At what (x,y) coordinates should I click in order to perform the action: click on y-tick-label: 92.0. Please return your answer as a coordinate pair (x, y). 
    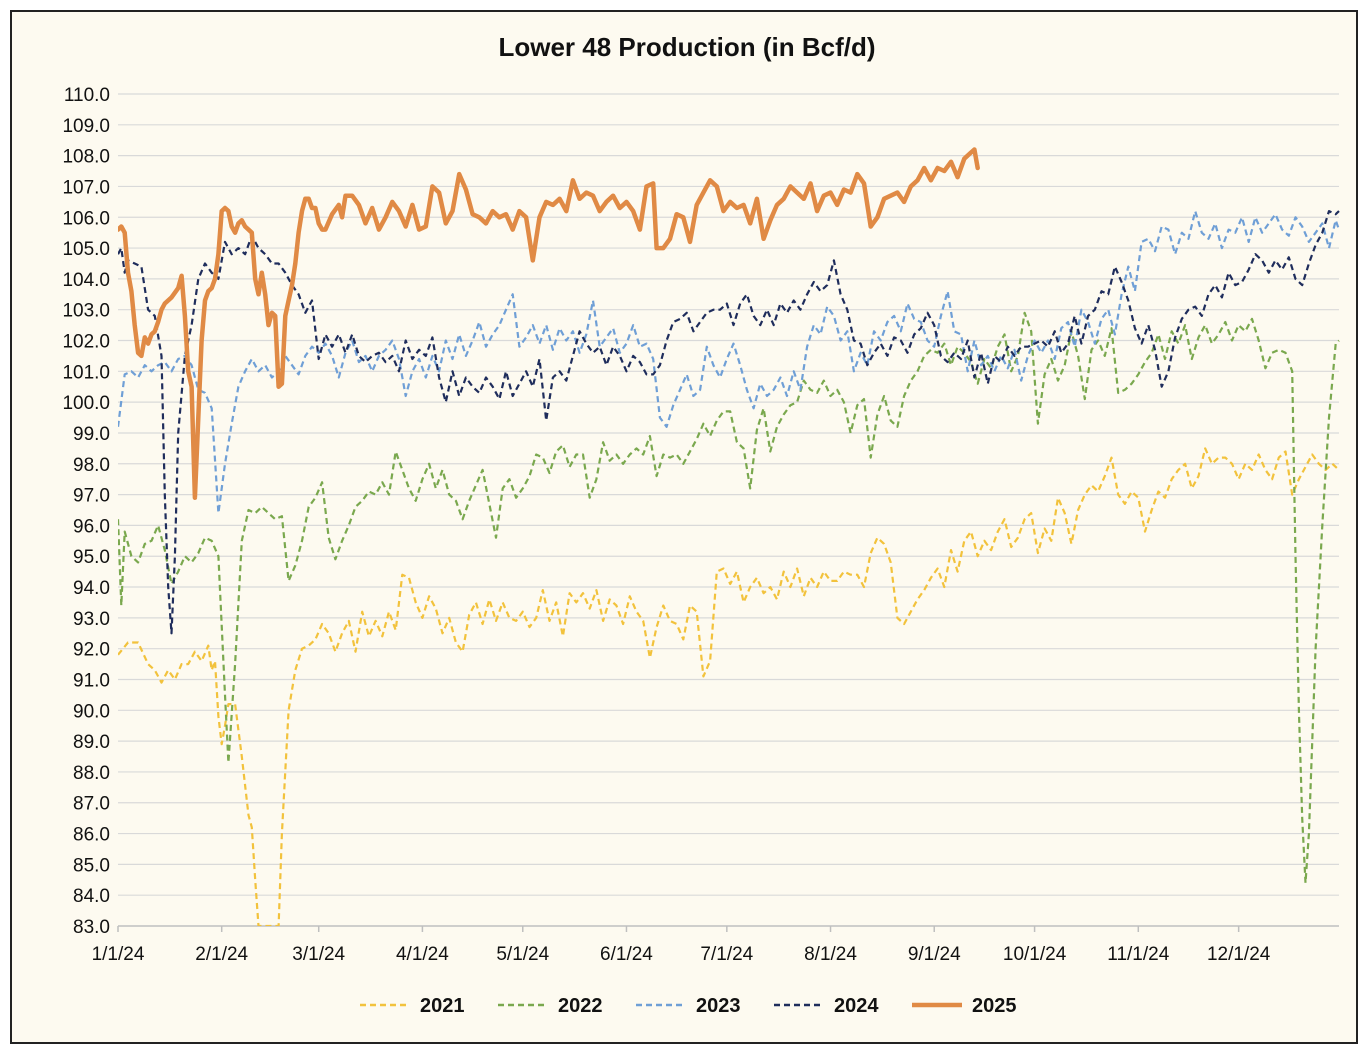
    Looking at the image, I should click on (91, 650).